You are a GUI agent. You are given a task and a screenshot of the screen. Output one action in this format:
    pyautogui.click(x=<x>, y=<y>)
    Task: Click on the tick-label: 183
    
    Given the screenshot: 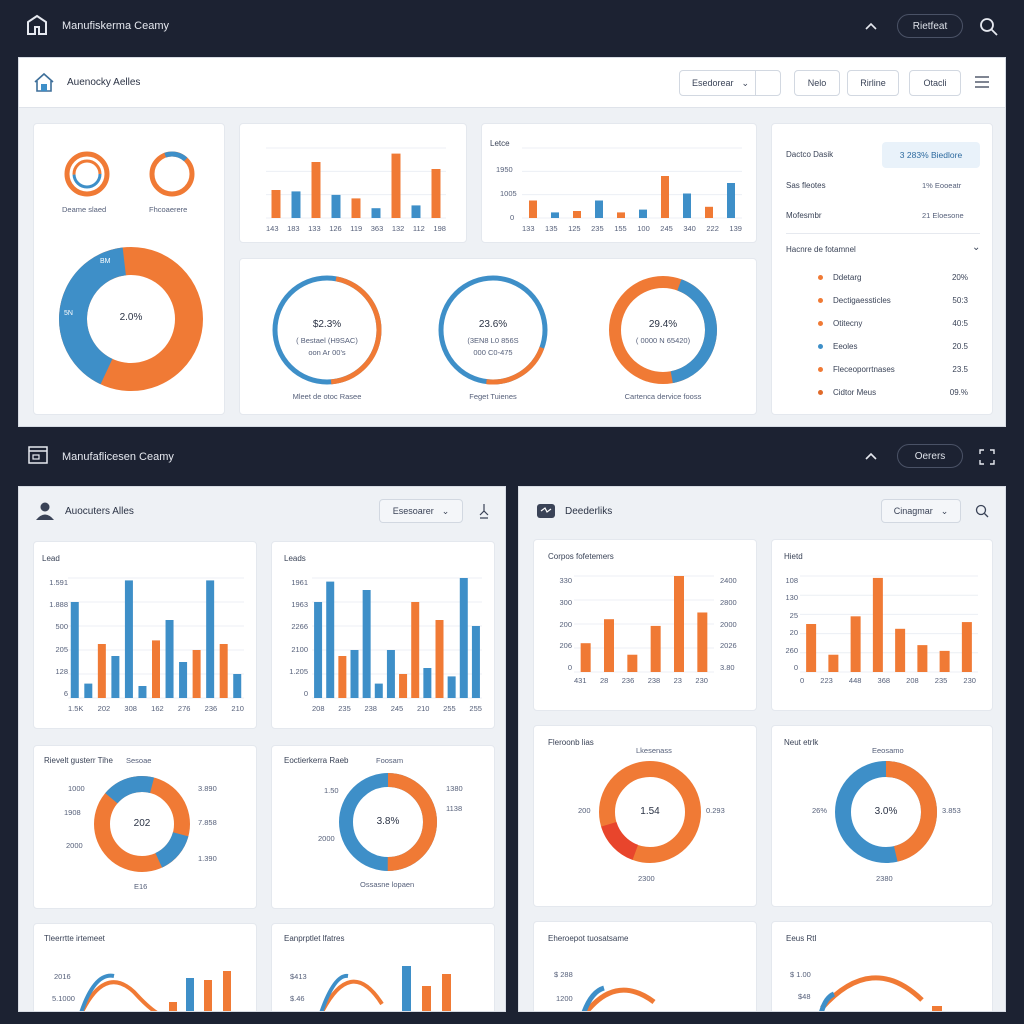 What is the action you would take?
    pyautogui.click(x=293, y=228)
    